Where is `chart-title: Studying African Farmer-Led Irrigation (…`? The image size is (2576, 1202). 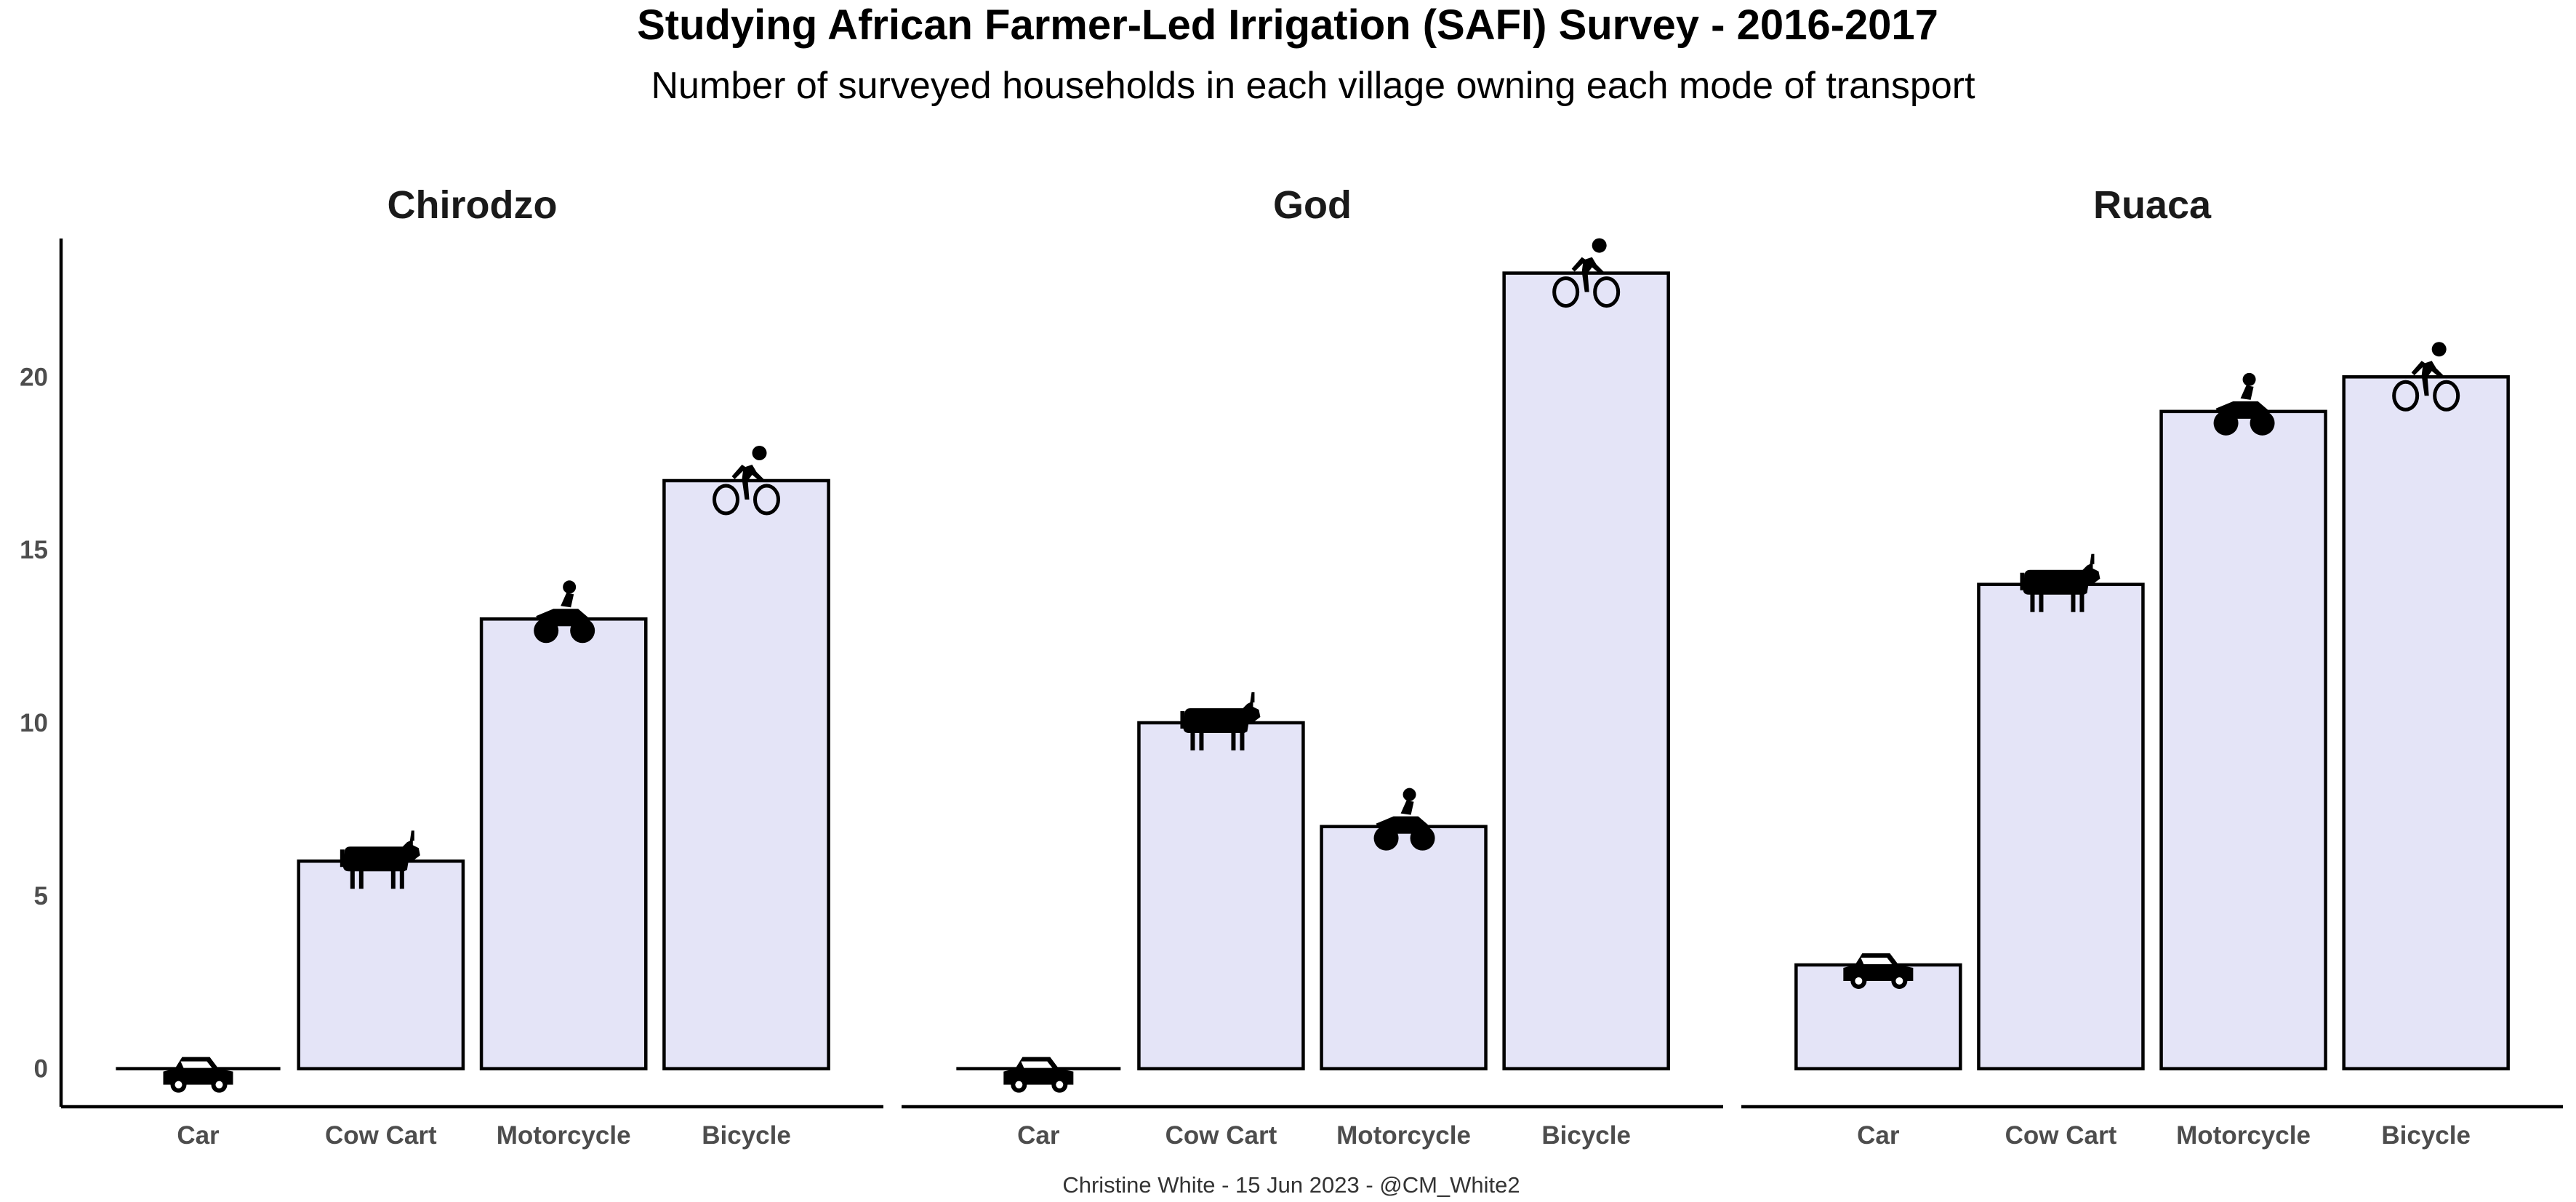 chart-title: Studying African Farmer-Led Irrigation (… is located at coordinates (1287, 25).